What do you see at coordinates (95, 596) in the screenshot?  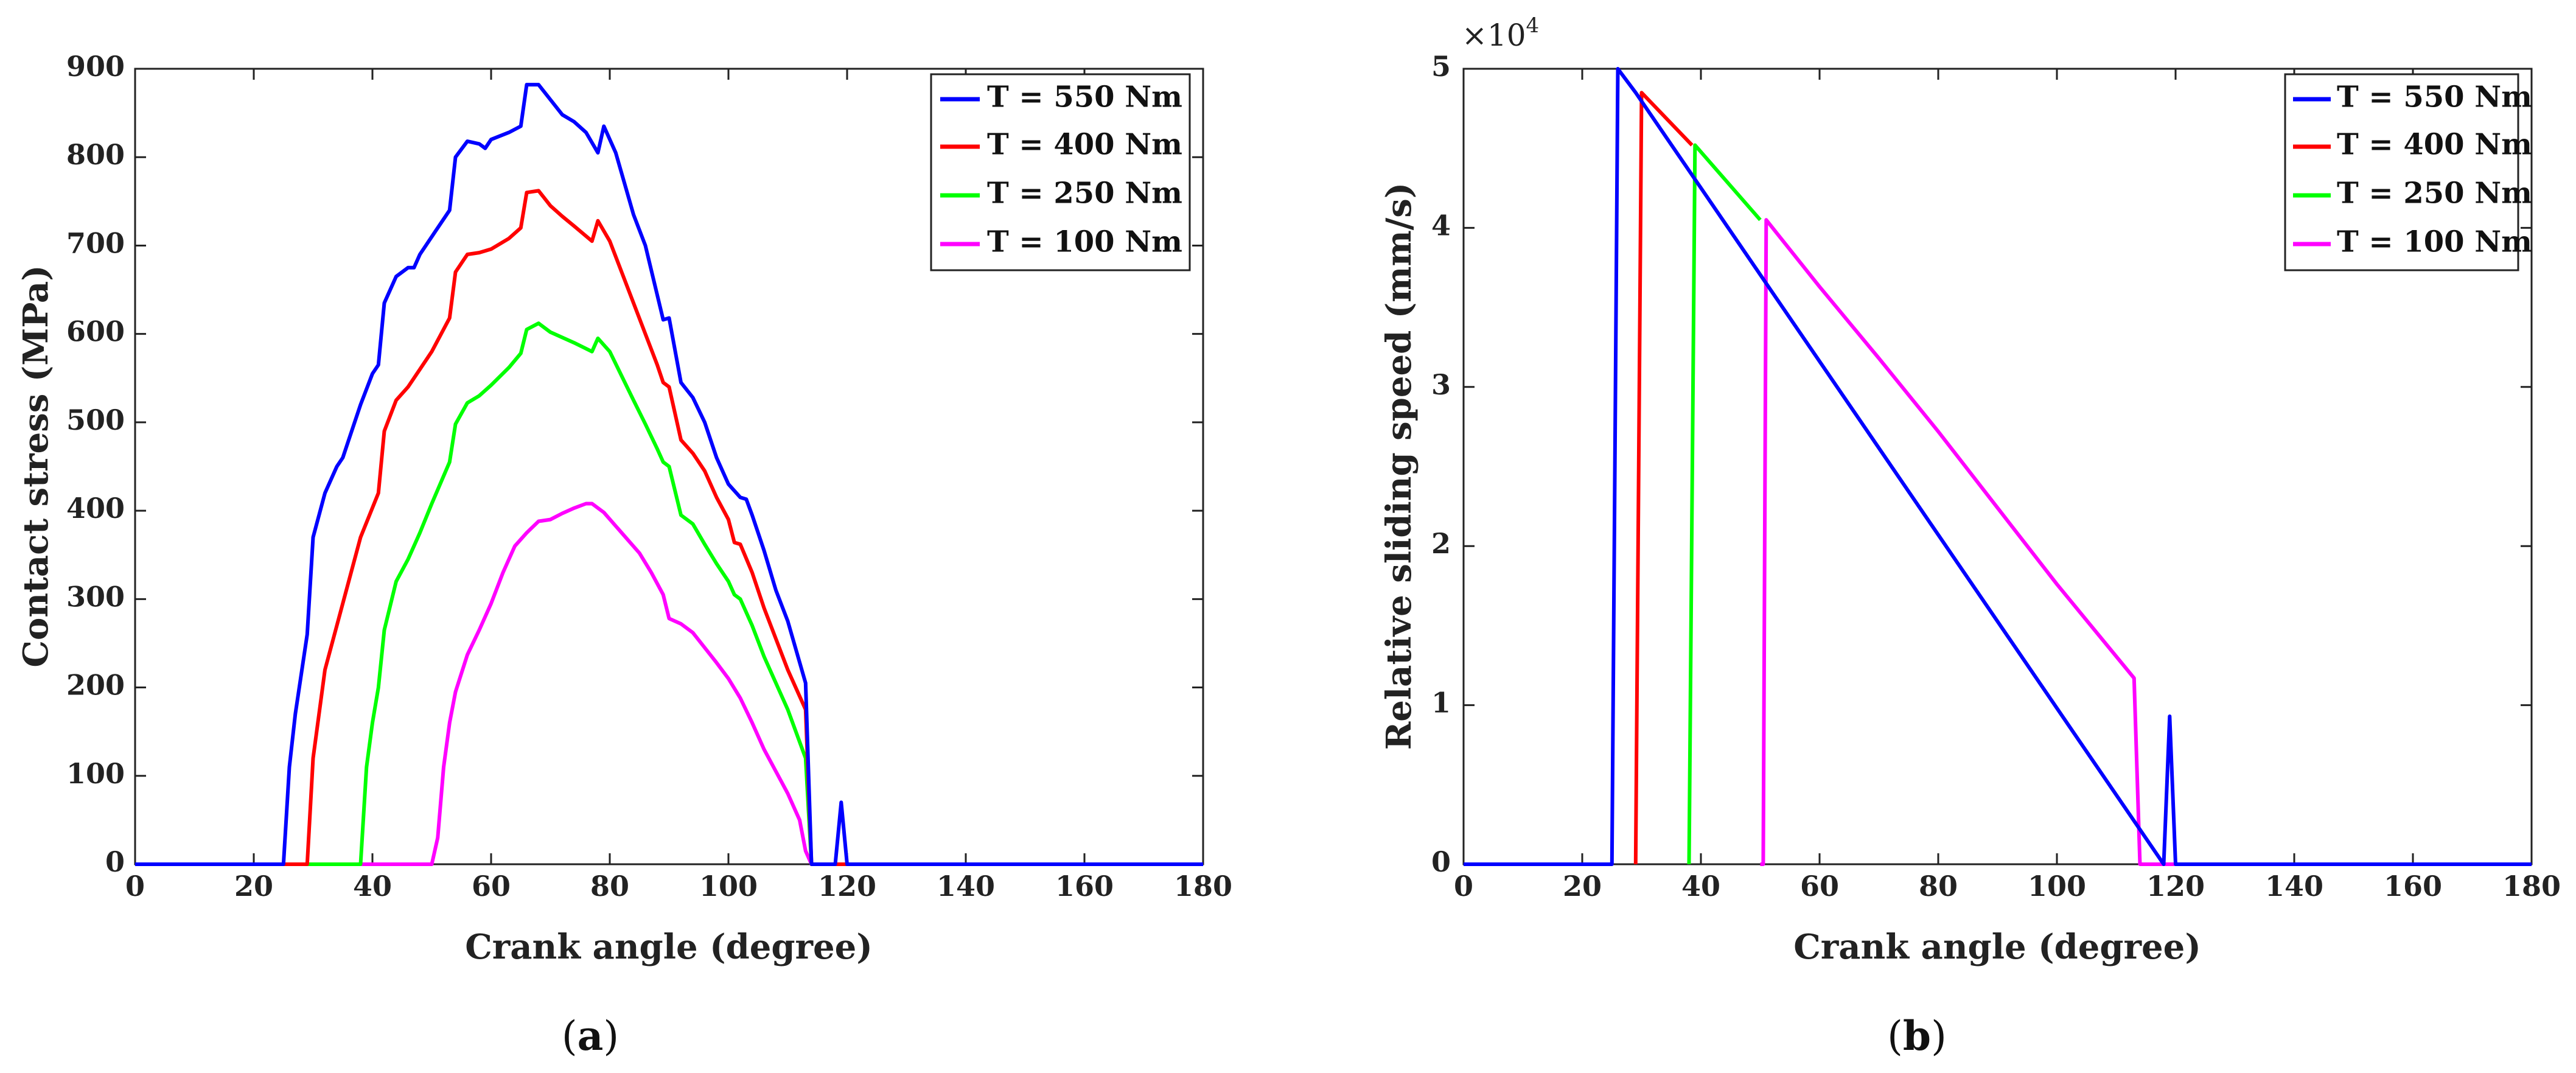 I see `y-tick-label: 300` at bounding box center [95, 596].